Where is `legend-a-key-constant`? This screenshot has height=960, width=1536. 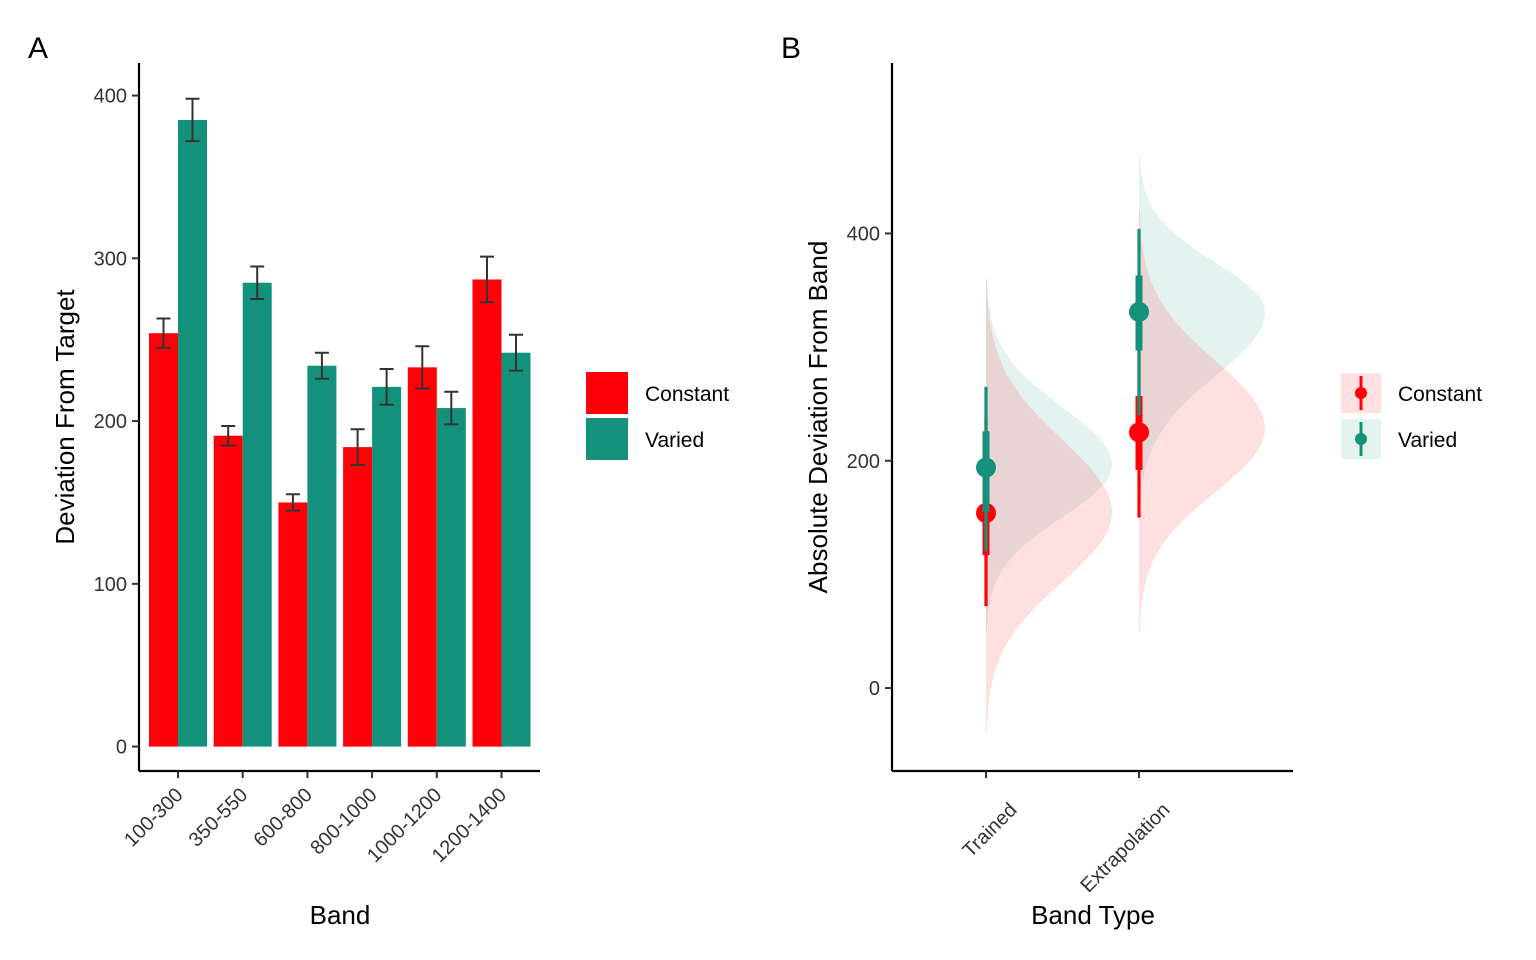 legend-a-key-constant is located at coordinates (607, 393).